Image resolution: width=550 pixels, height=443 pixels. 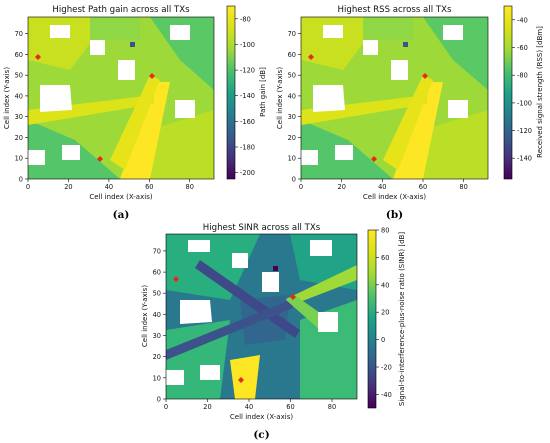 I want to click on panel-b-frame, so click(x=394, y=98).